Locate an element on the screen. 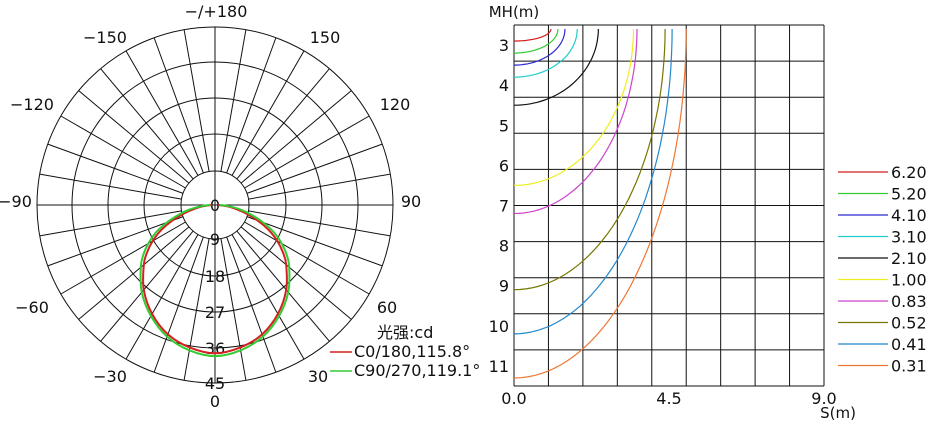 The image size is (929, 423). y-tick-label: 7 is located at coordinates (504, 206).